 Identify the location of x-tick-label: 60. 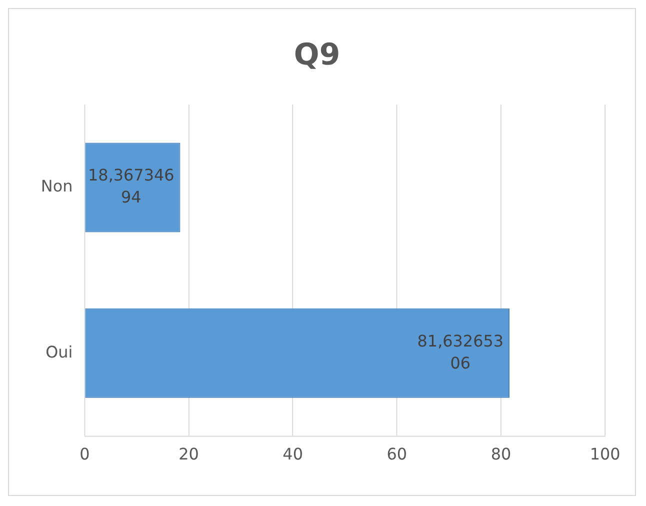
(397, 454).